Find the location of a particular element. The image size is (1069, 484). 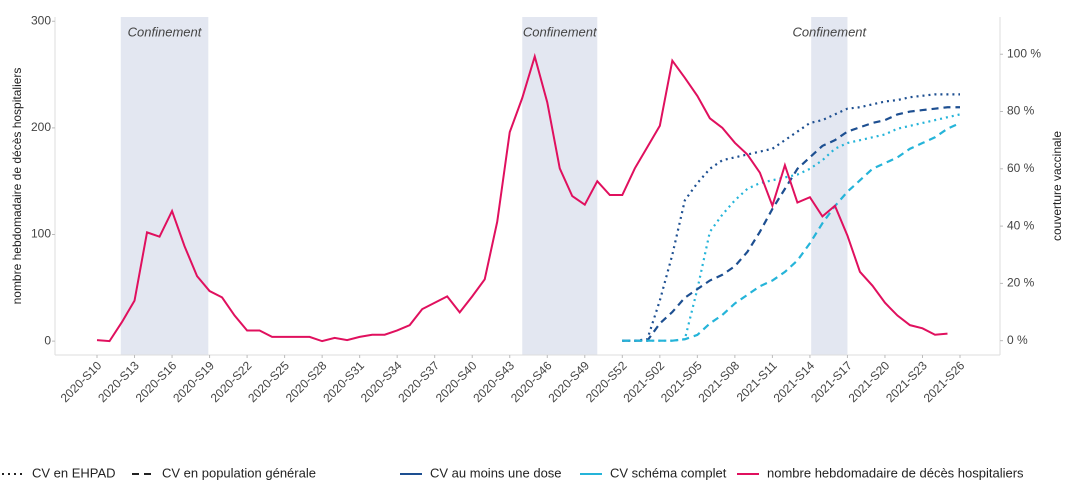

y2-tick-label: 0 % is located at coordinates (1017, 340).